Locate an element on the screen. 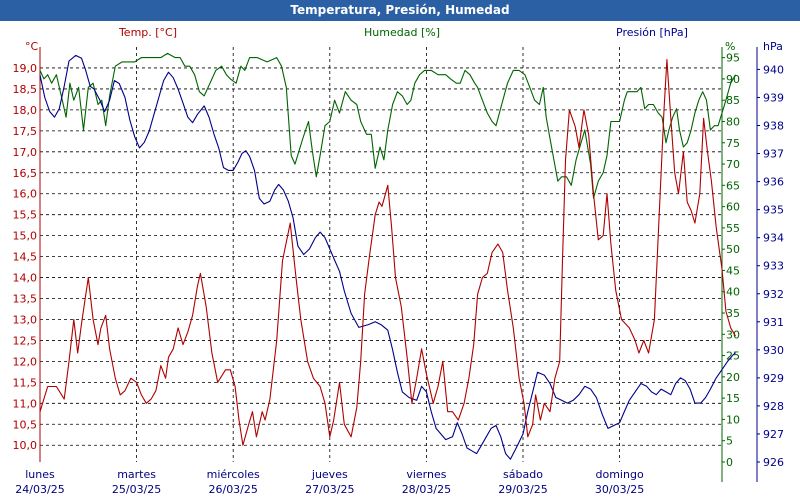 This screenshot has width=800, height=500. temp-tick-label: 13,0 is located at coordinates (25, 319).